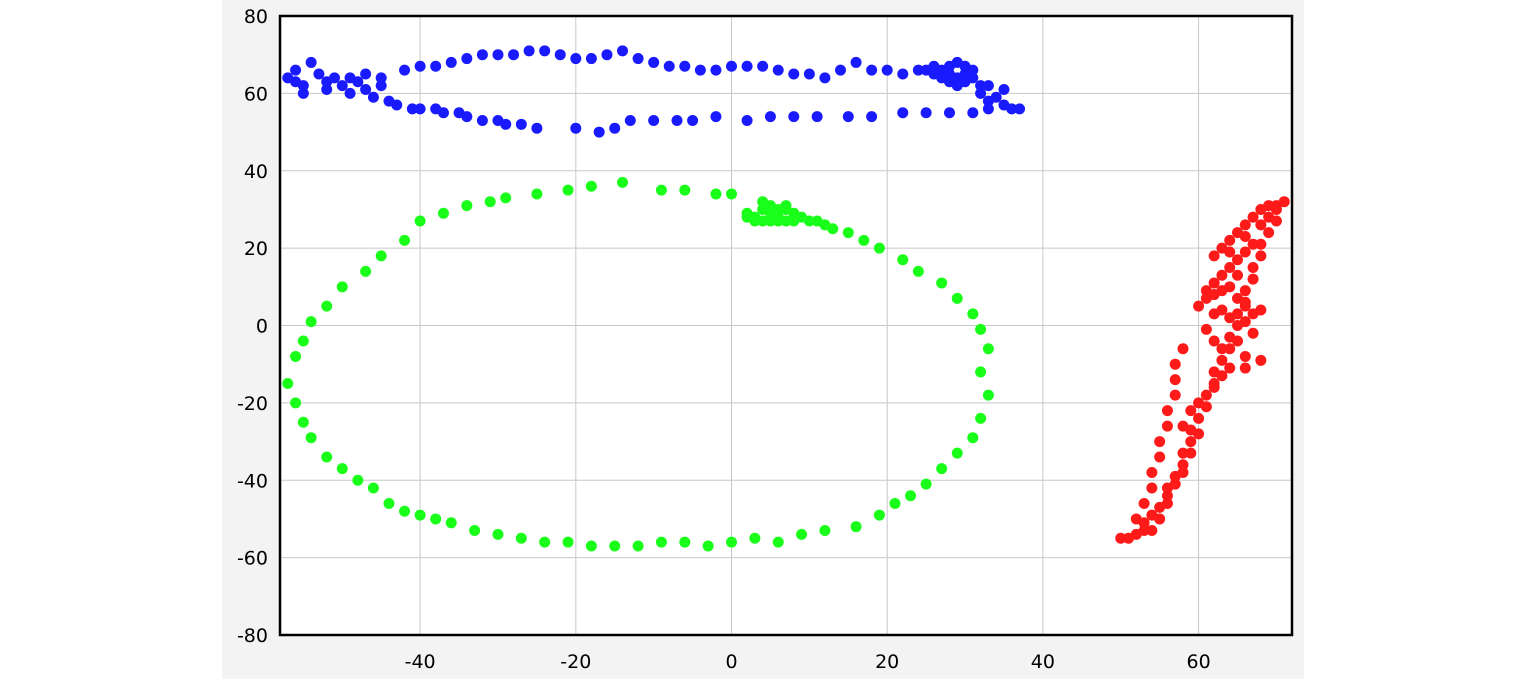  What do you see at coordinates (1043, 662) in the screenshot?
I see `x-tick-label: 40` at bounding box center [1043, 662].